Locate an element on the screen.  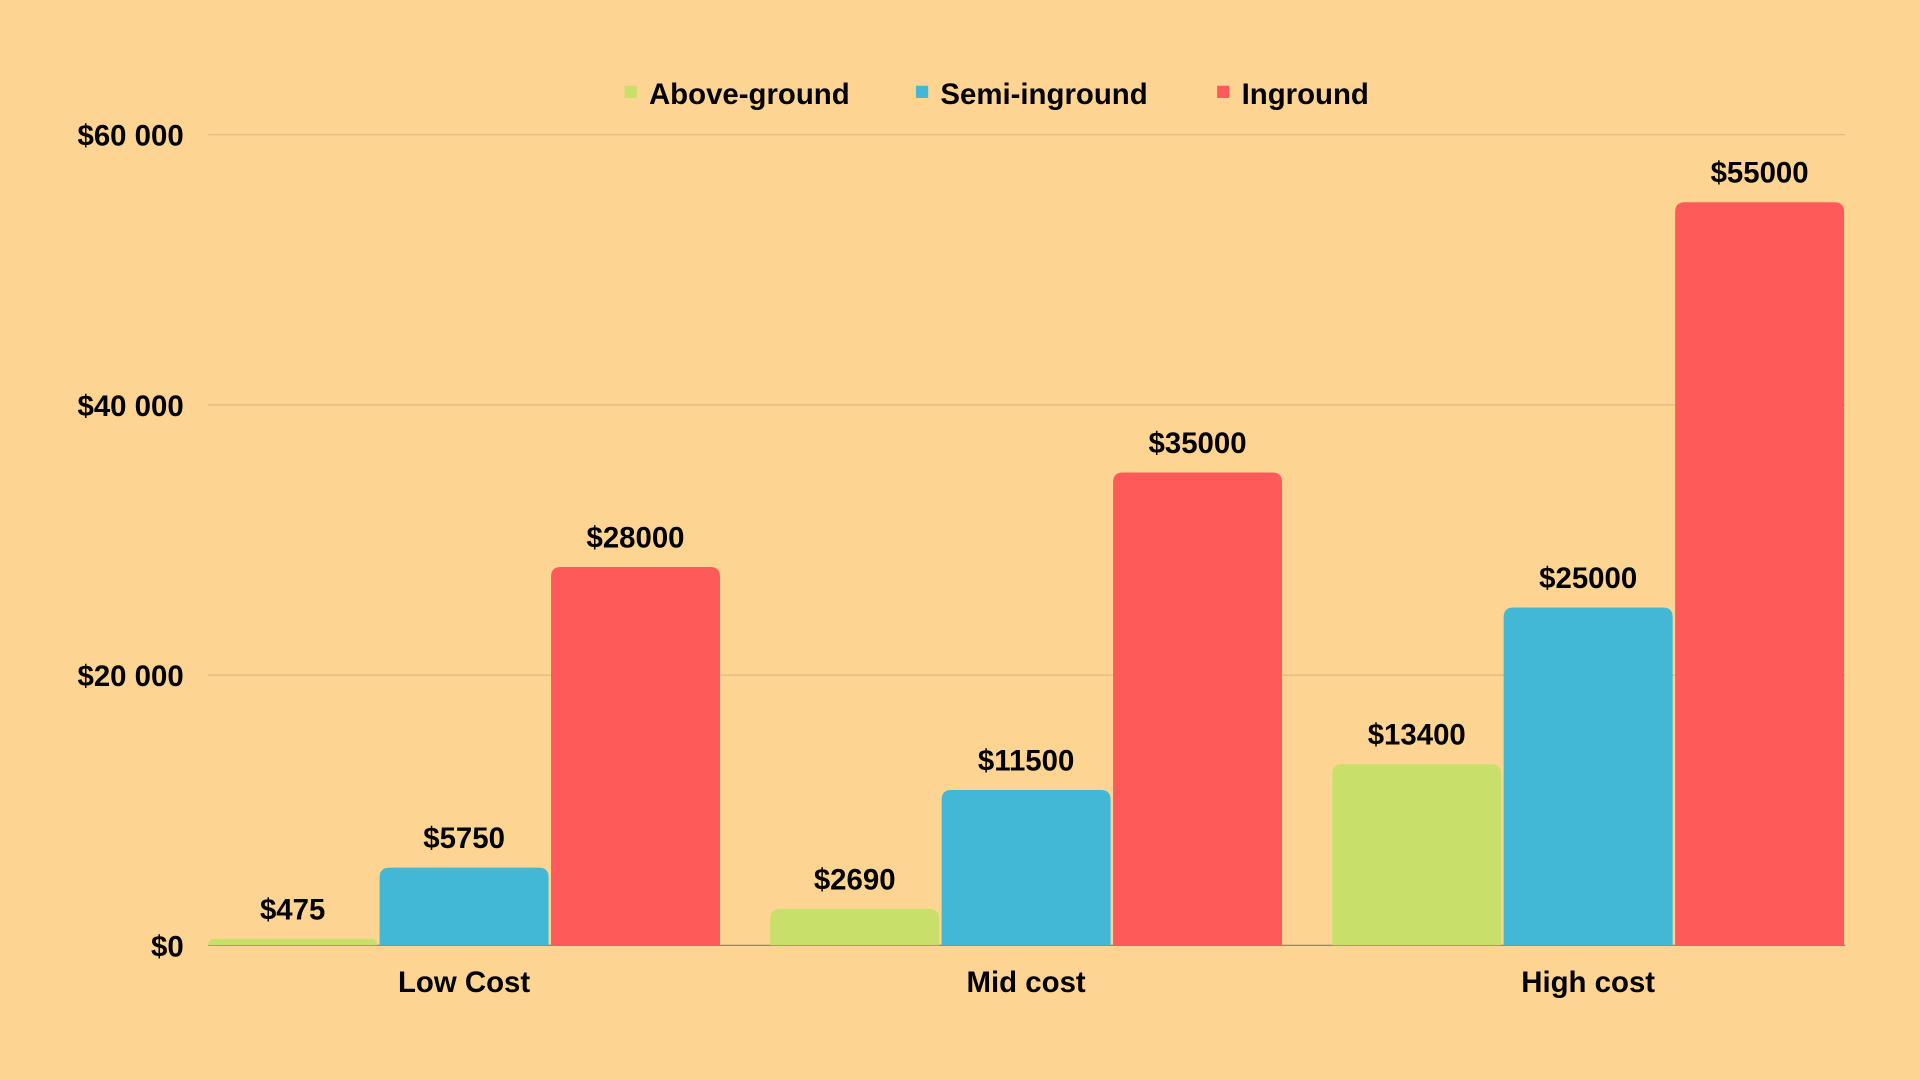
legend-label: Inground is located at coordinates (1305, 94).